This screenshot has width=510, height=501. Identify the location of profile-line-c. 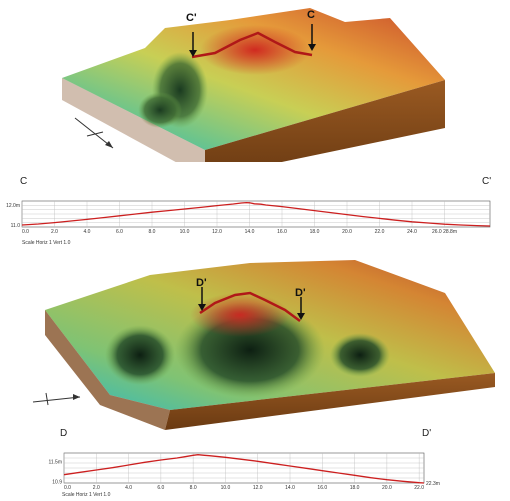
(252, 45).